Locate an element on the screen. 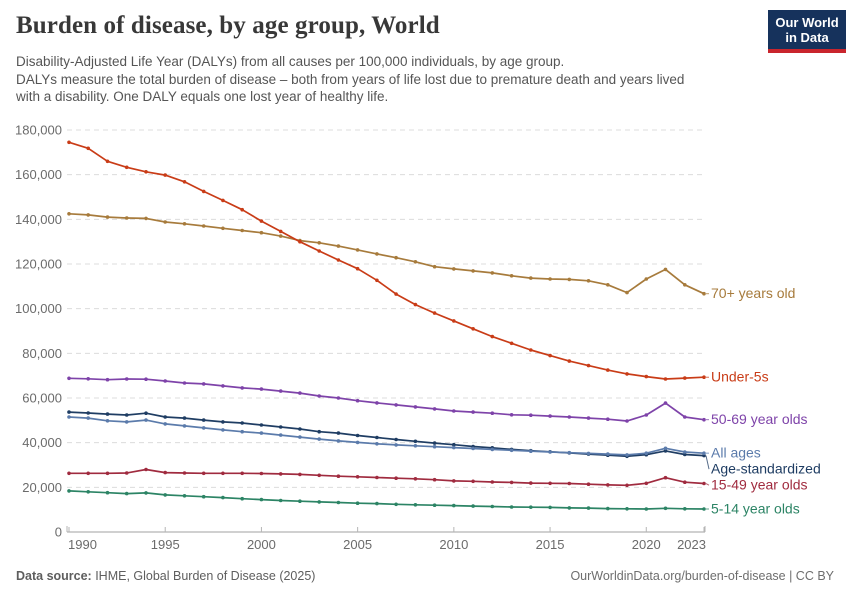 The width and height of the screenshot is (850, 600). series-label-age-standardized: Age-standardized is located at coordinates (766, 469).